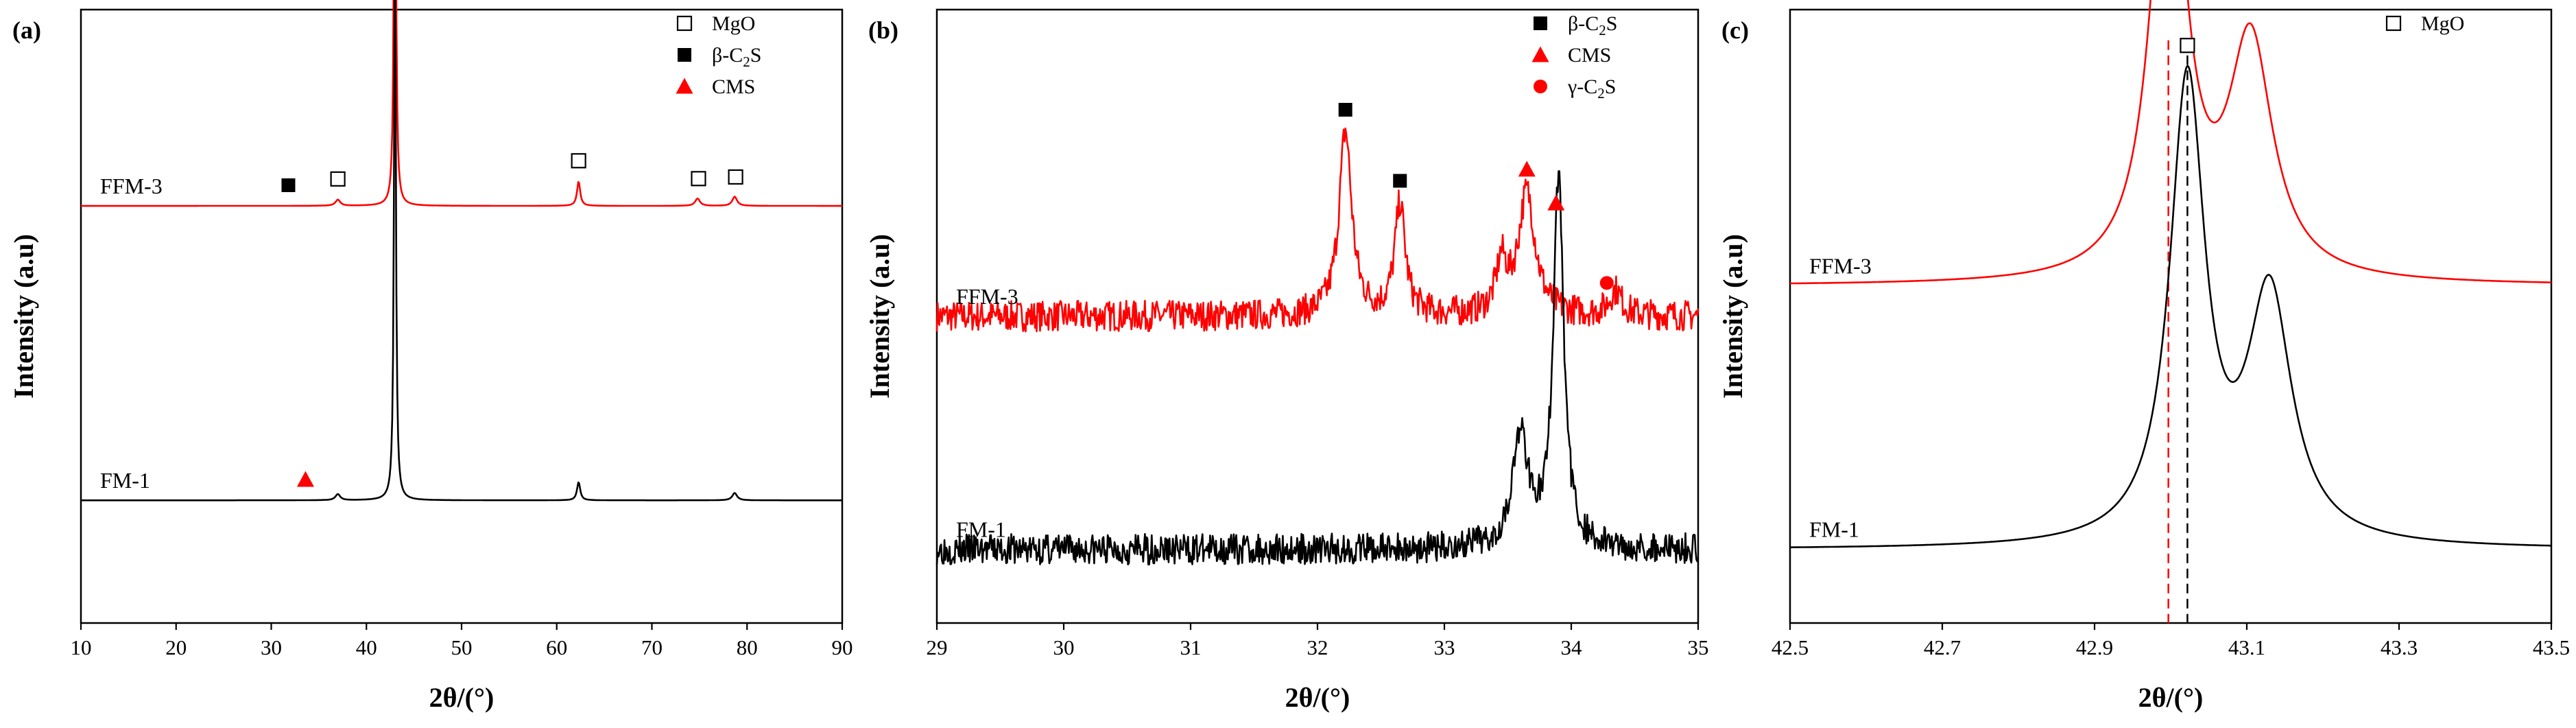 Image resolution: width=2576 pixels, height=728 pixels. I want to click on panel-label: (c), so click(1735, 30).